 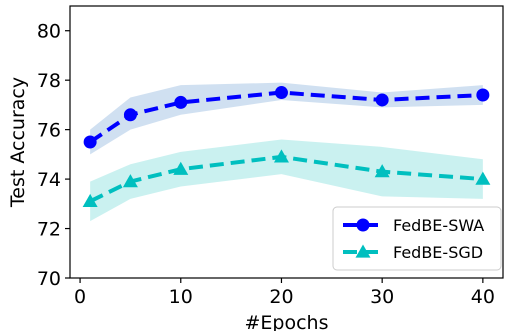 I want to click on y-tick-label: 76, so click(x=49, y=131).